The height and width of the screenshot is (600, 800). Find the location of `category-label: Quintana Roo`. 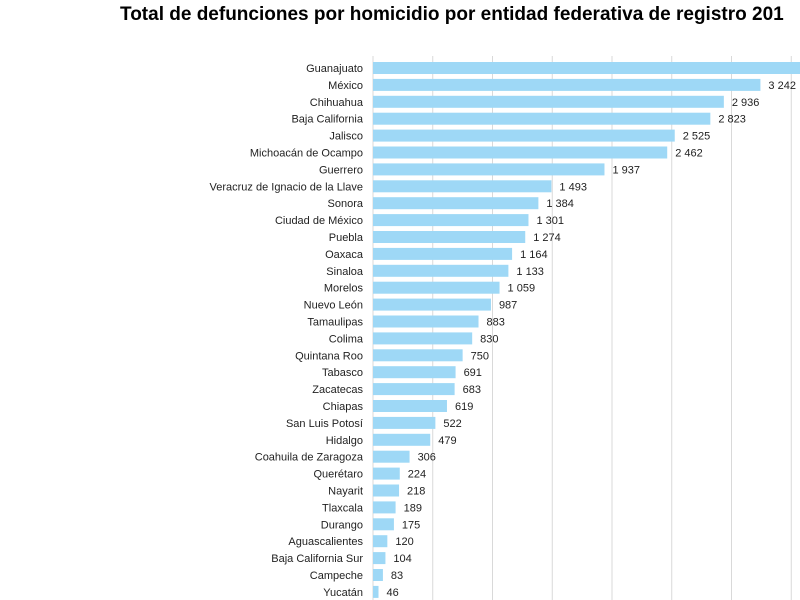

category-label: Quintana Roo is located at coordinates (329, 356).